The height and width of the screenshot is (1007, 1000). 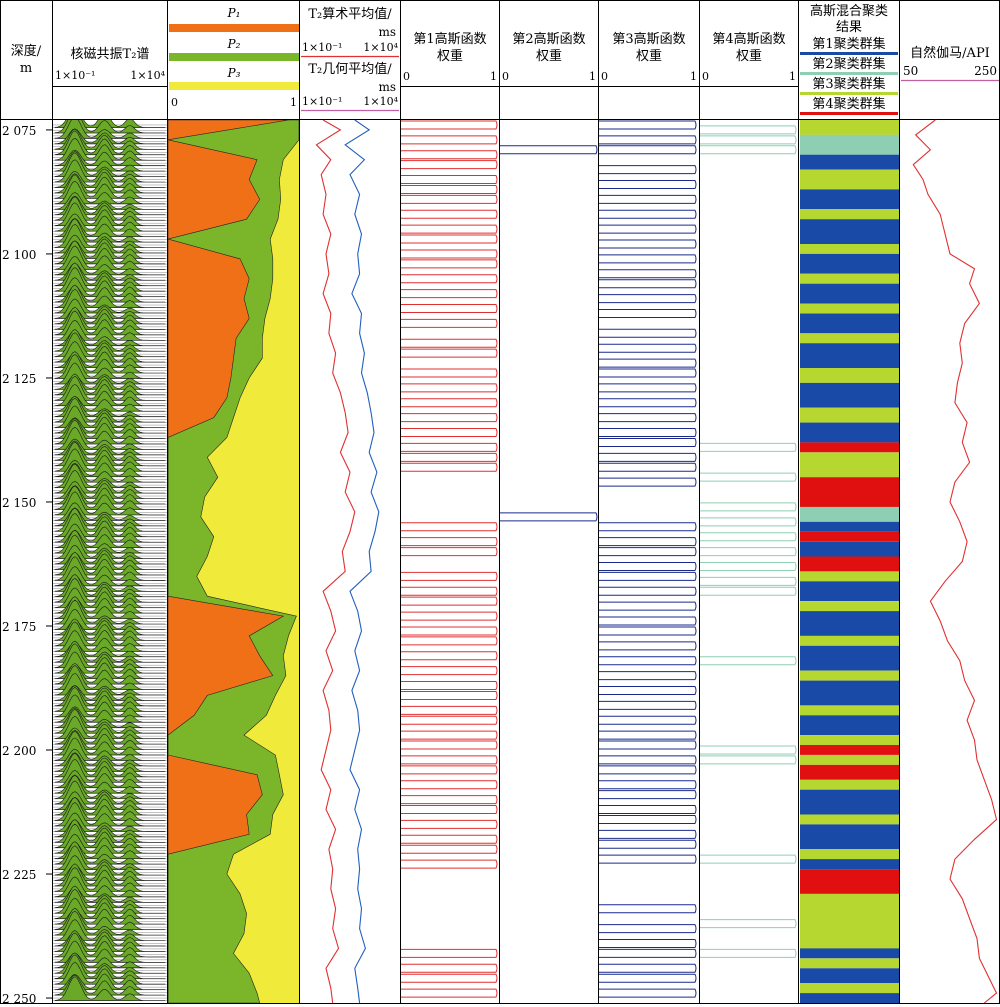 I want to click on p3-label: P₃, so click(x=234, y=73).